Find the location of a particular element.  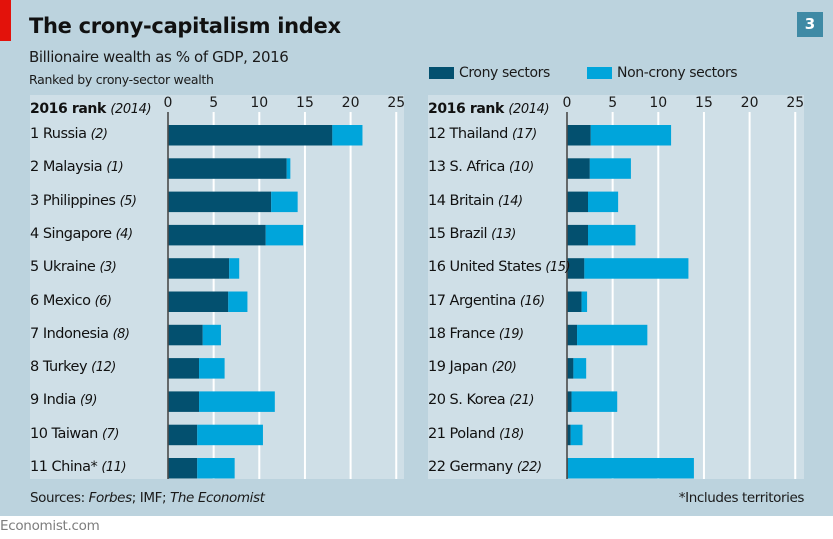

country-name: 22 Germany is located at coordinates (472, 467).